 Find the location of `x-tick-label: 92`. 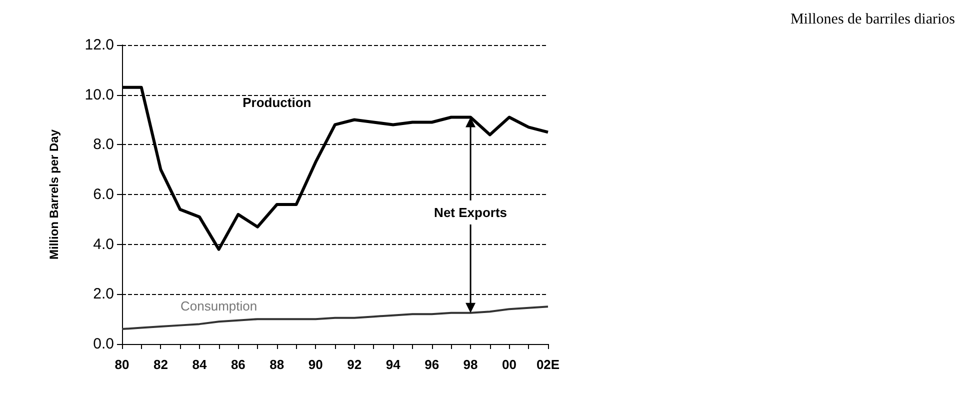

x-tick-label: 92 is located at coordinates (354, 364).